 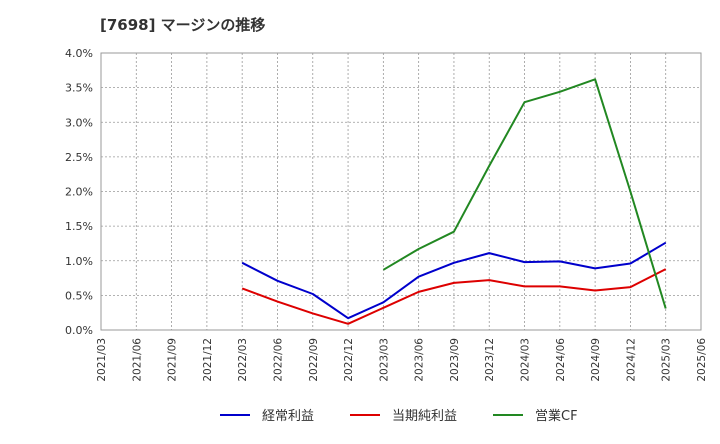 I want to click on x-tick-label: 2022/09, so click(x=314, y=360).